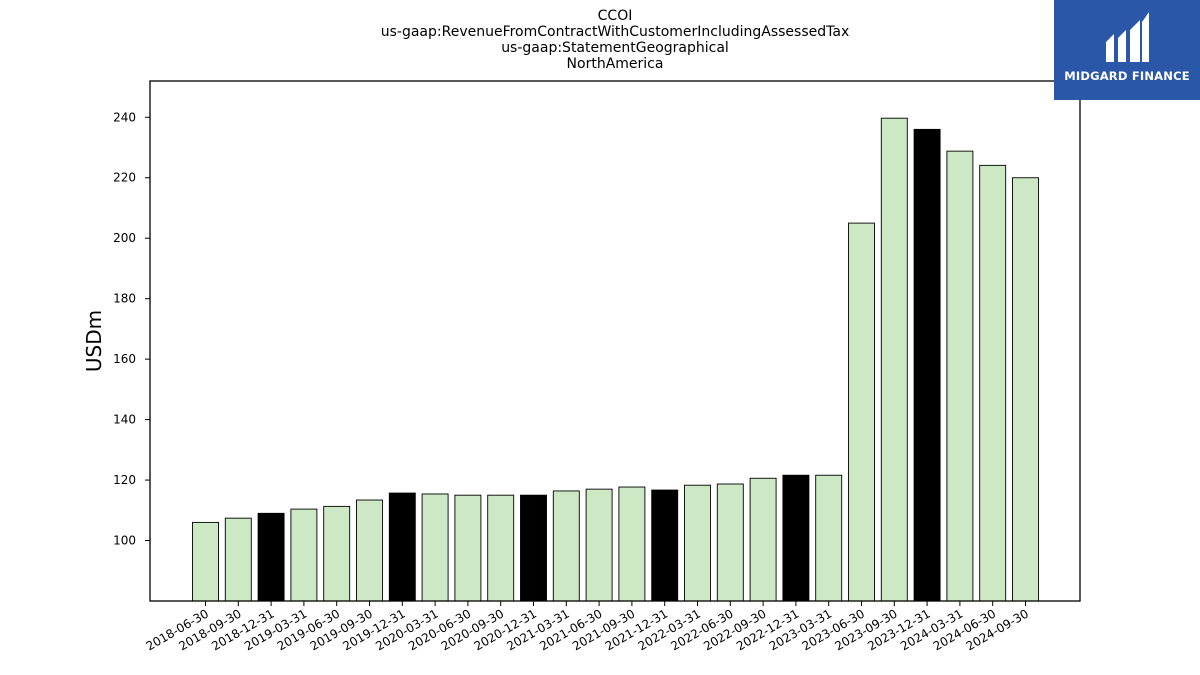  I want to click on y-tick-label: 100, so click(124, 541).